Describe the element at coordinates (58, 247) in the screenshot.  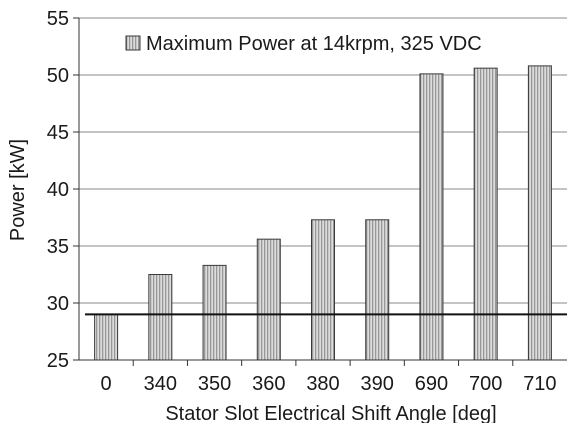
I see `y-tick-label-35: 35` at that location.